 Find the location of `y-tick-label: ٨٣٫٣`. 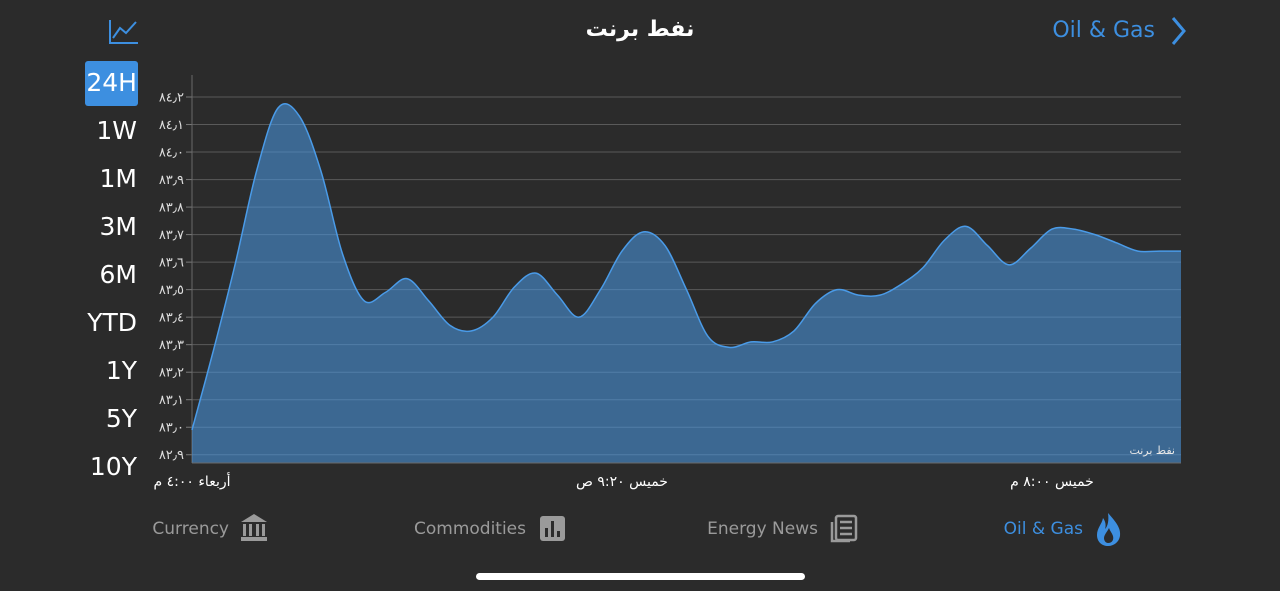

y-tick-label: ٨٣٫٣ is located at coordinates (171, 345).